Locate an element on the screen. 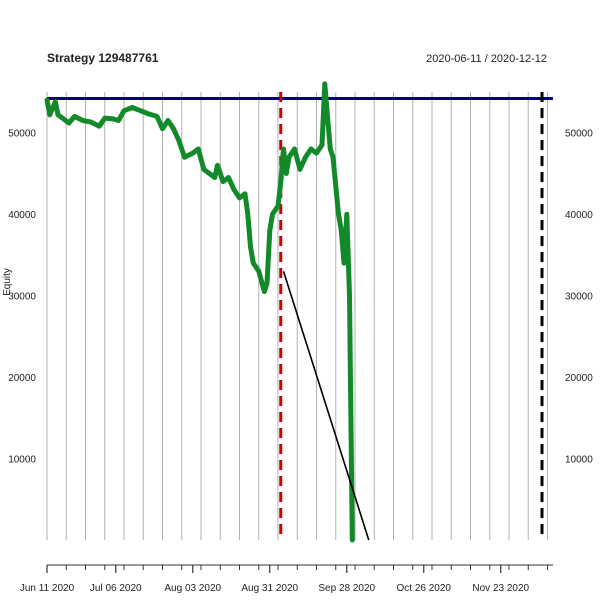 The width and height of the screenshot is (600, 605). x-tick-label: Aug 31 2020 is located at coordinates (269, 588).